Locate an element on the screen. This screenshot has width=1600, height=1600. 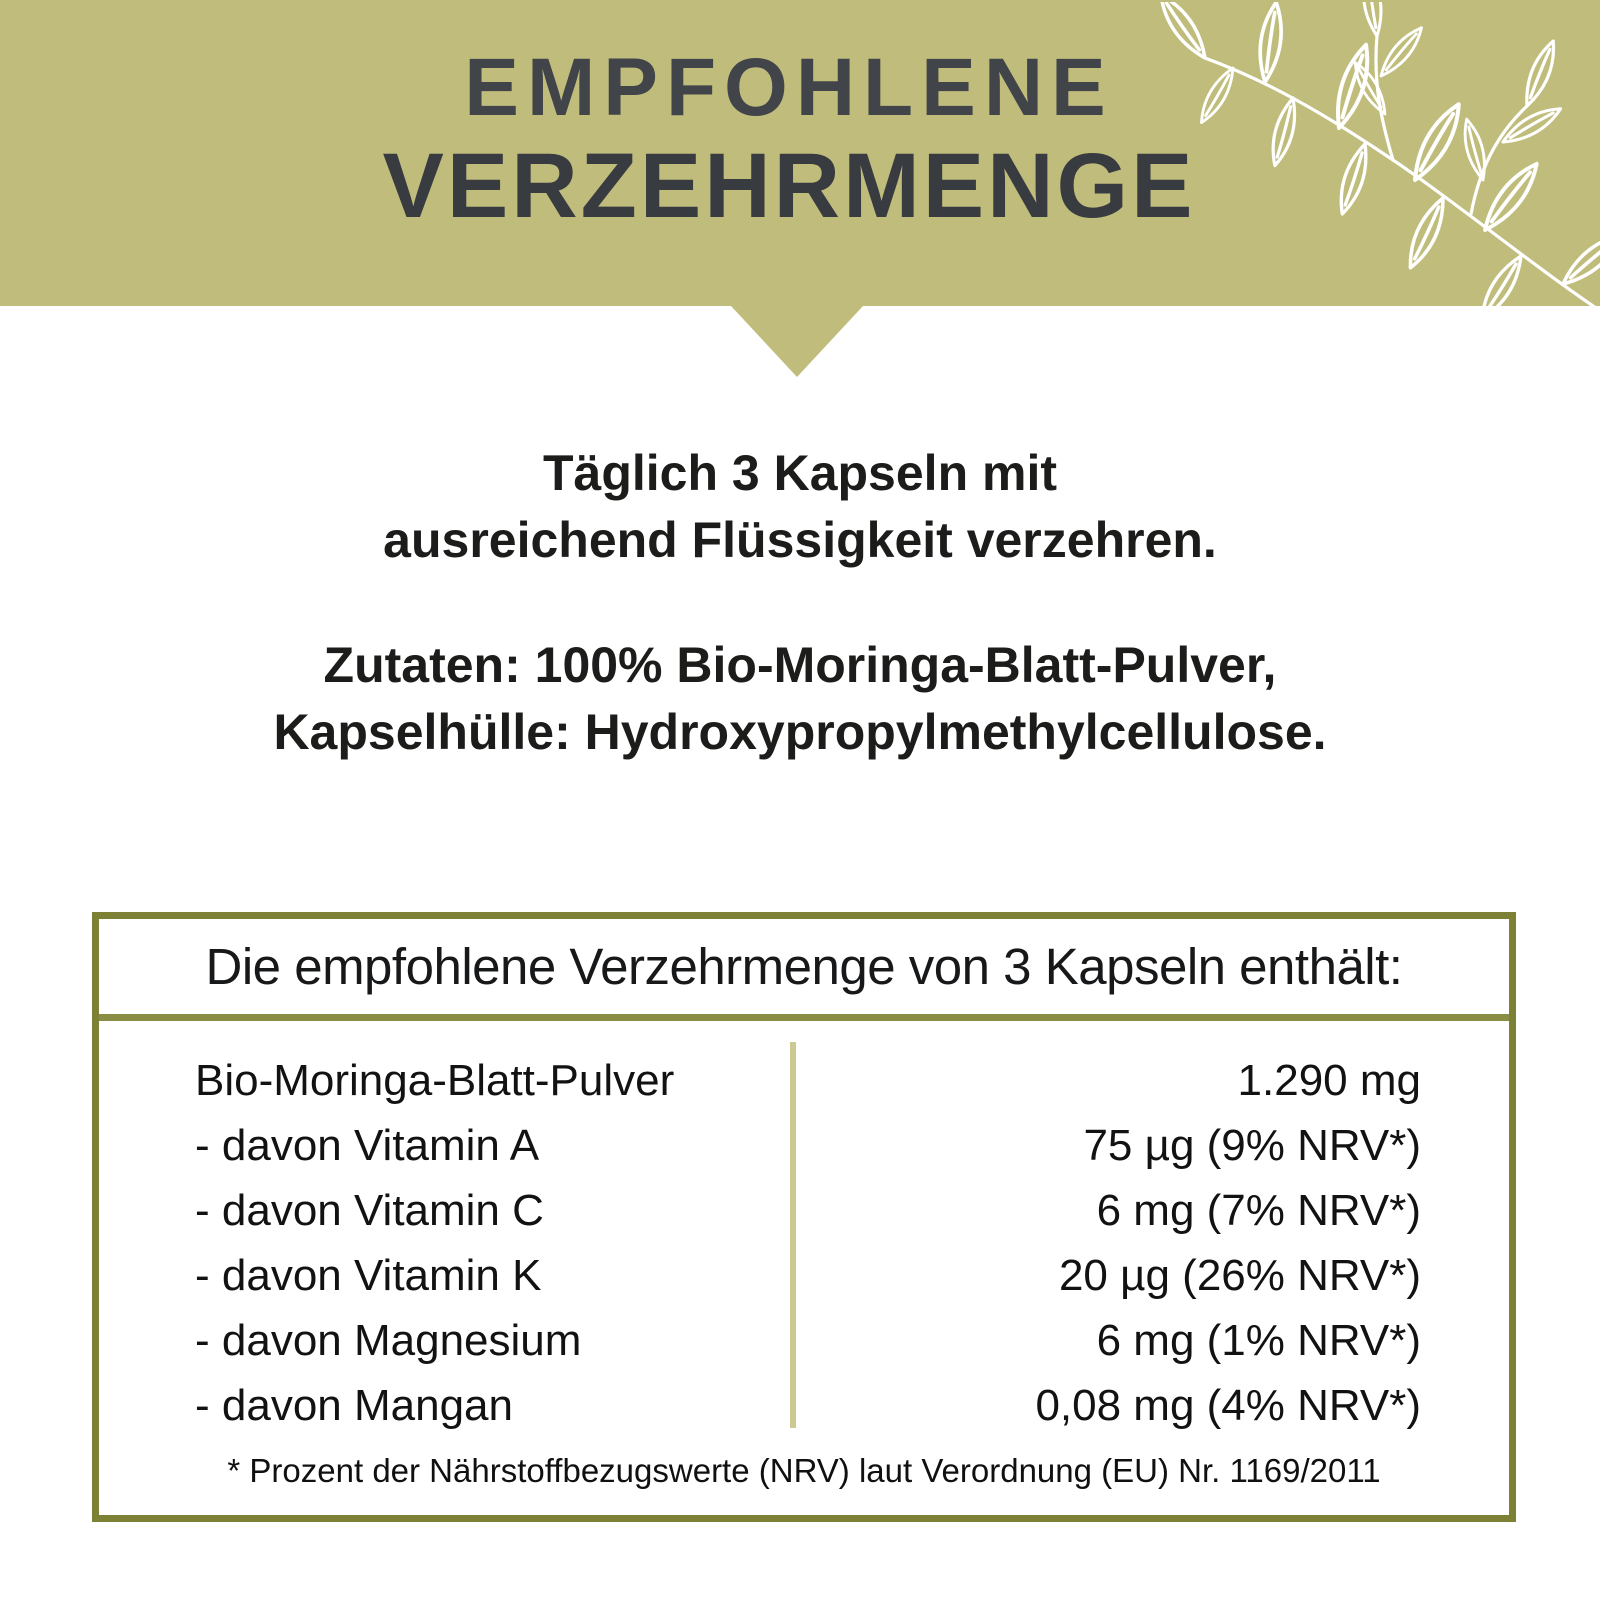
dosage-line1: Täglich 3 Kapseln mit is located at coordinates (799, 473).